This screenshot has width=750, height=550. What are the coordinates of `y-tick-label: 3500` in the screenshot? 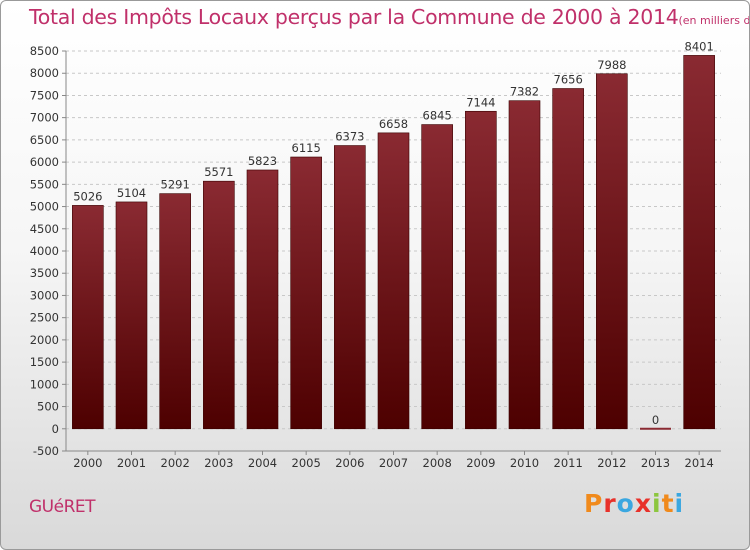 It's located at (44, 273).